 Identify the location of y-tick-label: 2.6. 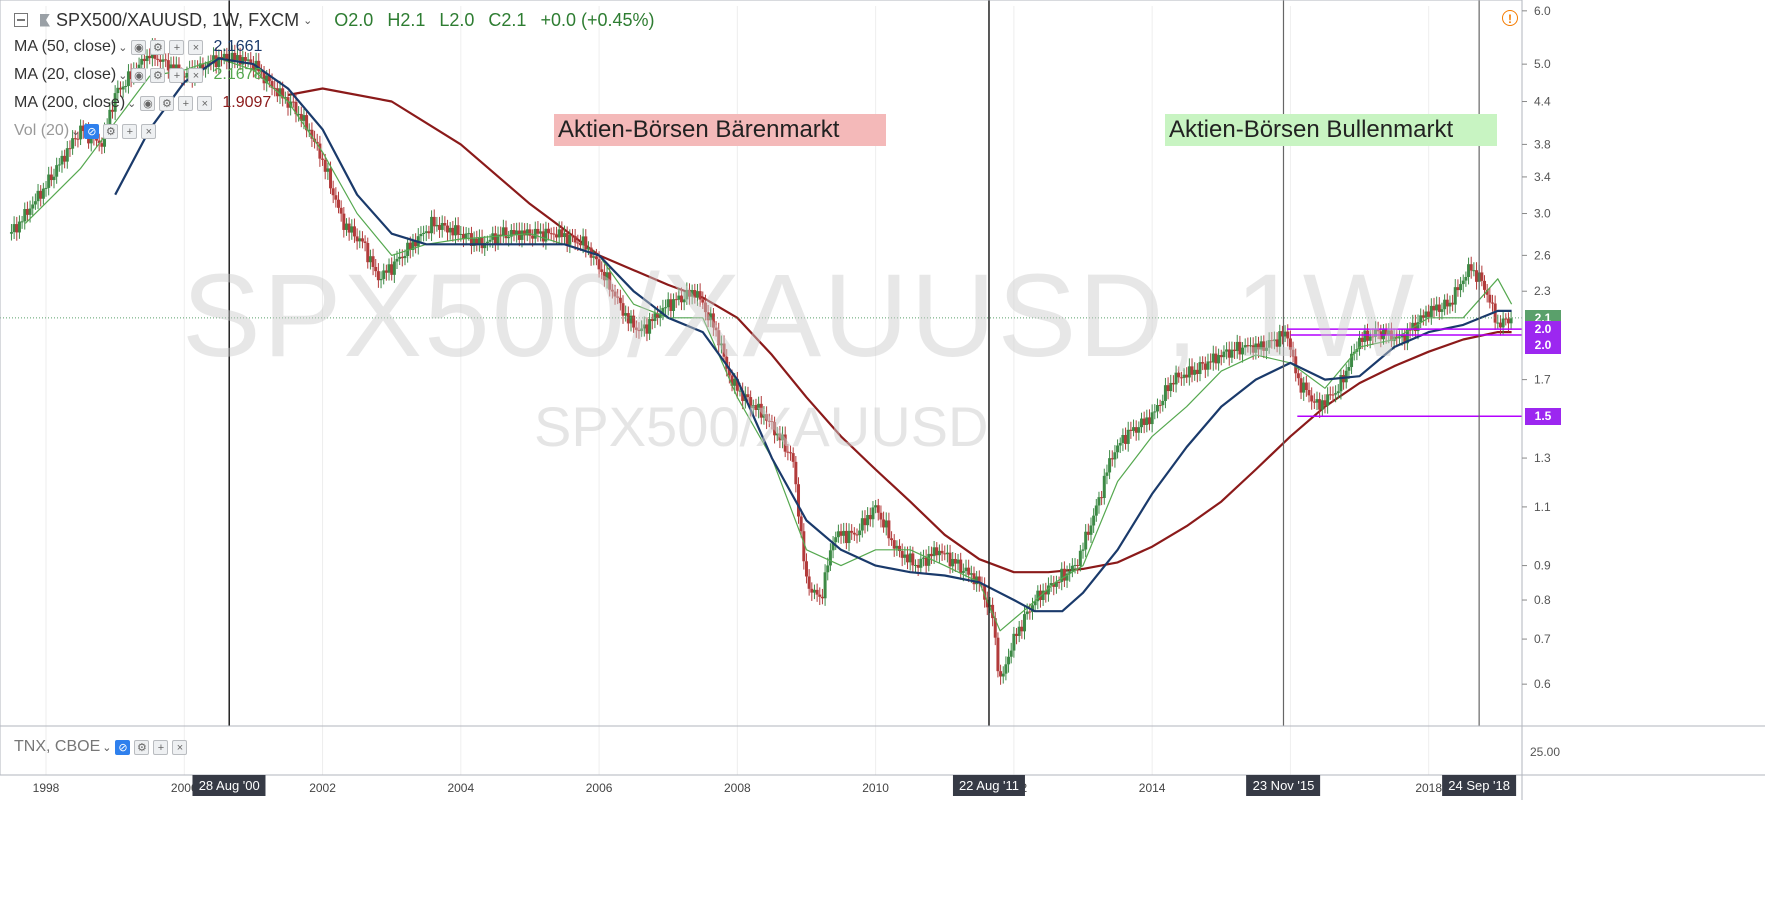
(1542, 255).